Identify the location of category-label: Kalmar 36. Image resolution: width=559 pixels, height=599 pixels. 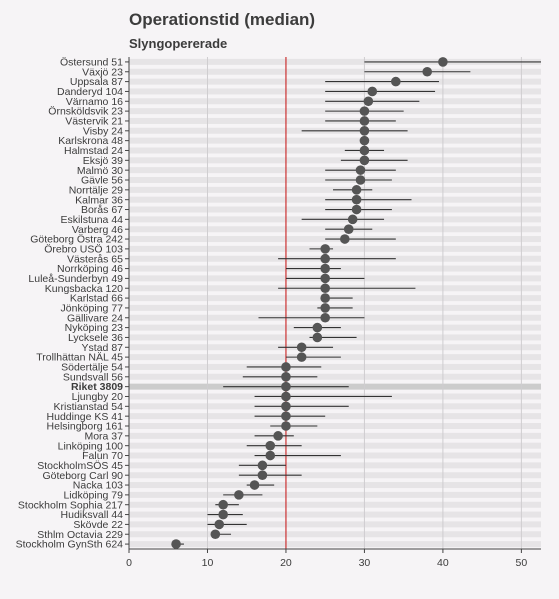
(99, 200).